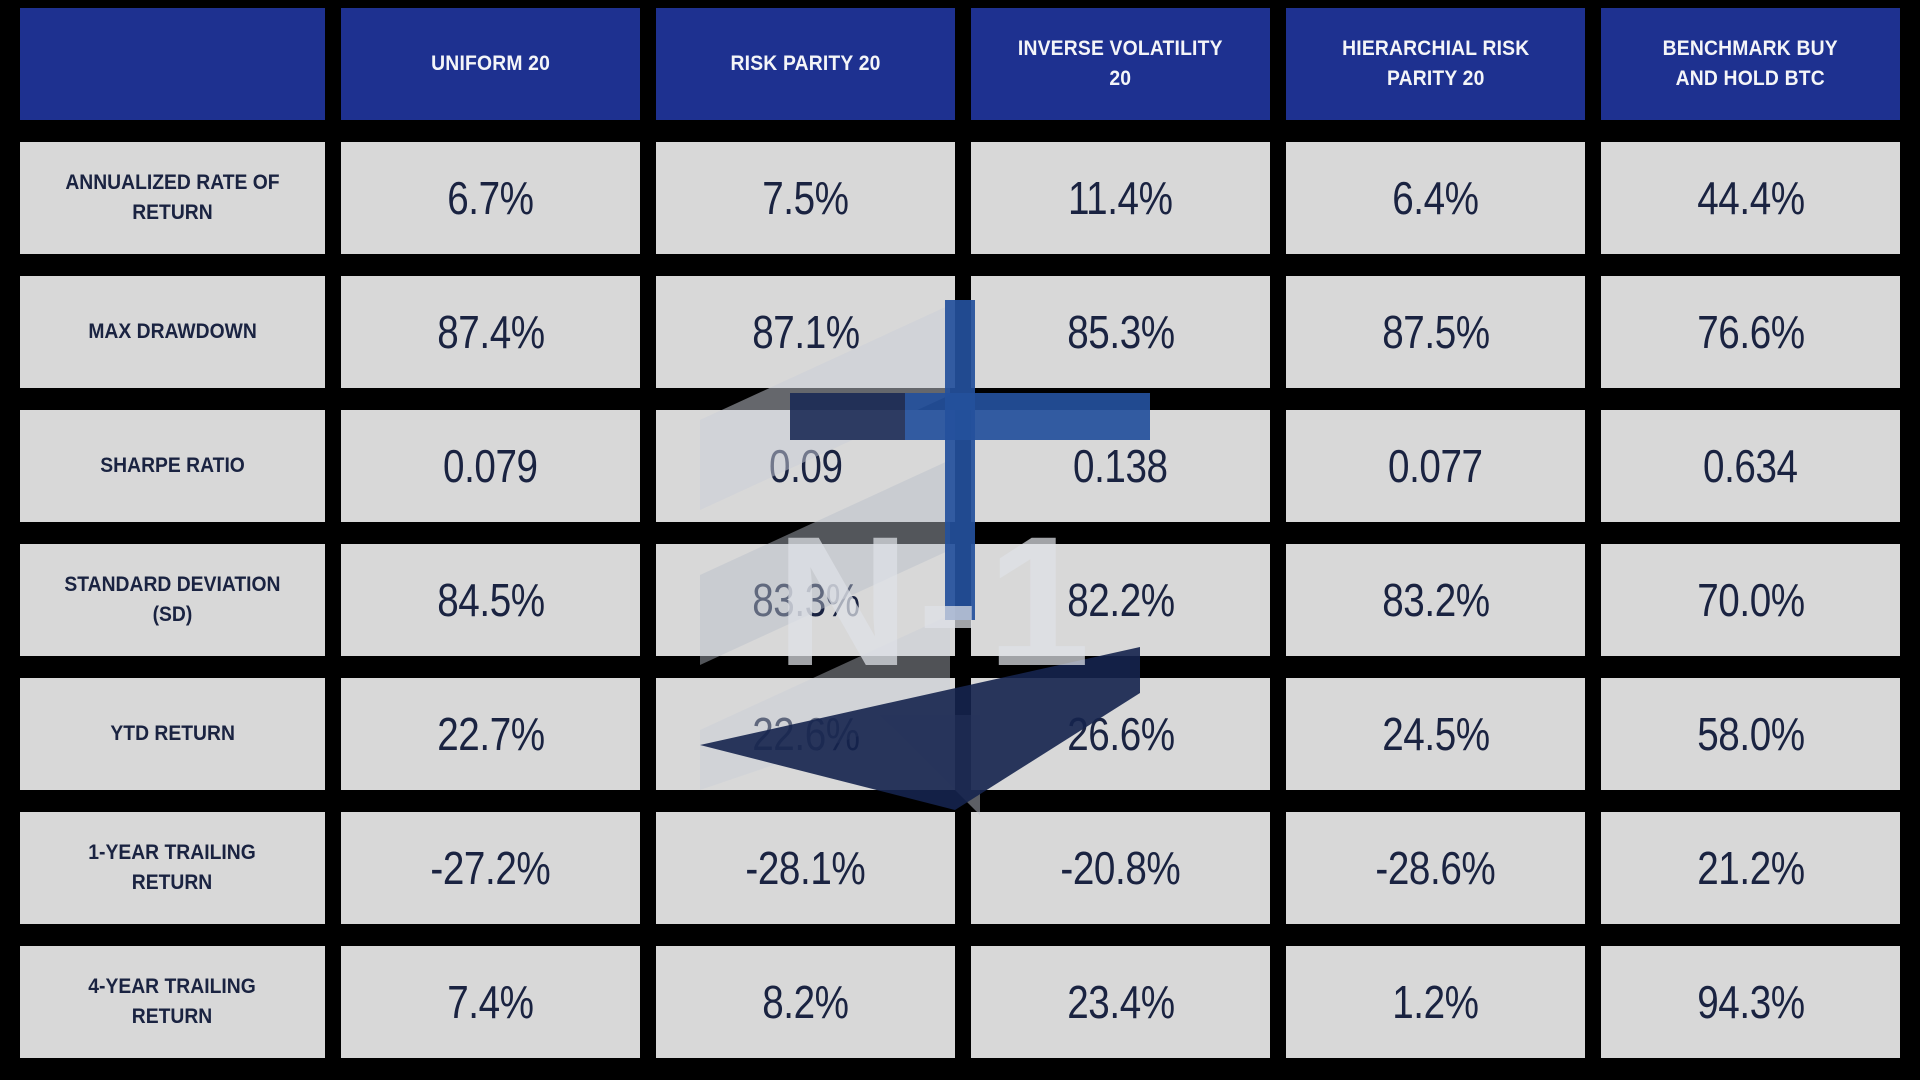  I want to click on value-cell: -28.6%, so click(1435, 868).